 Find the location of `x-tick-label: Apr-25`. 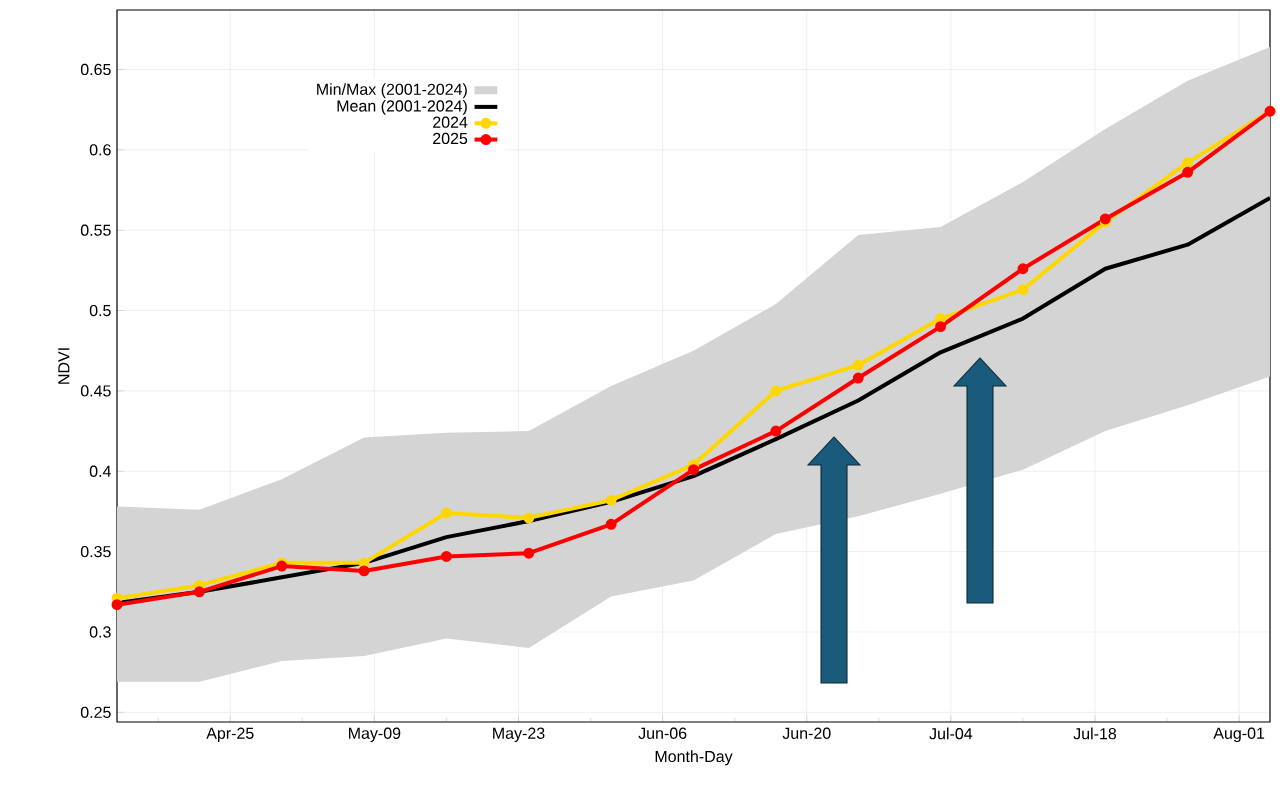

x-tick-label: Apr-25 is located at coordinates (230, 735).